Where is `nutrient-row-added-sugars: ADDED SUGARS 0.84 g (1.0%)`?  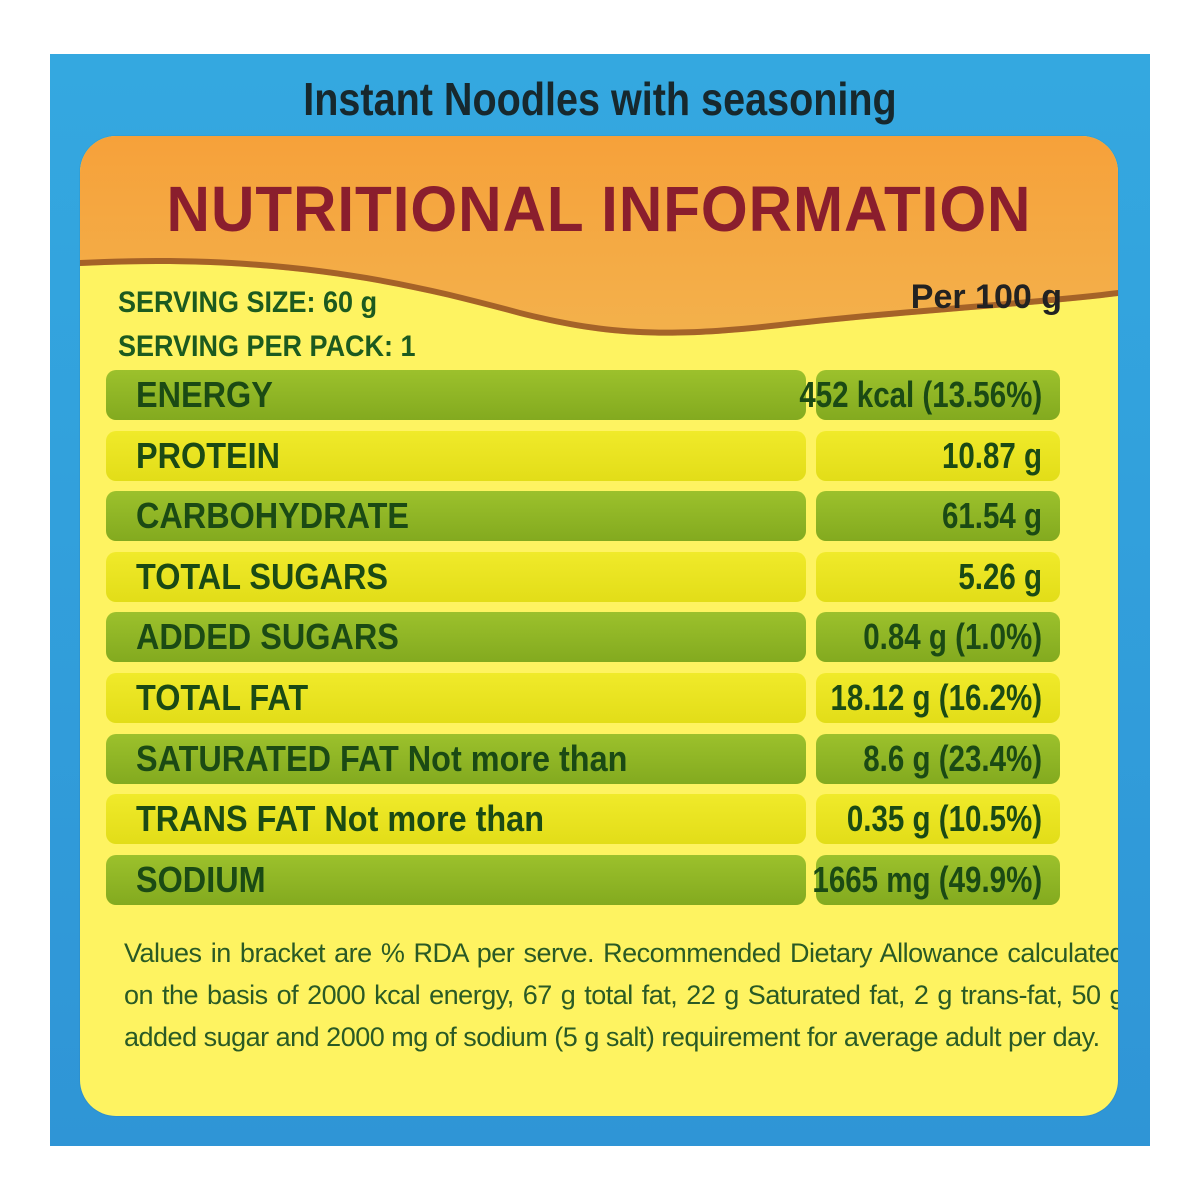
nutrient-row-added-sugars: ADDED SUGARS 0.84 g (1.0%) is located at coordinates (608, 637).